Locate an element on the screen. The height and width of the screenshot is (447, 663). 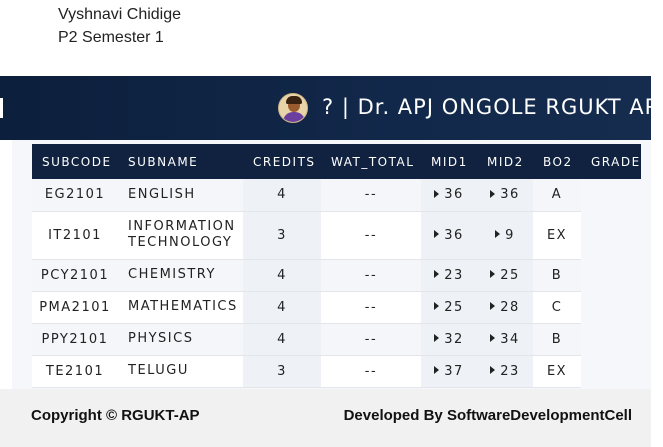
subcode-cell: PCY2101 is located at coordinates (75, 275).